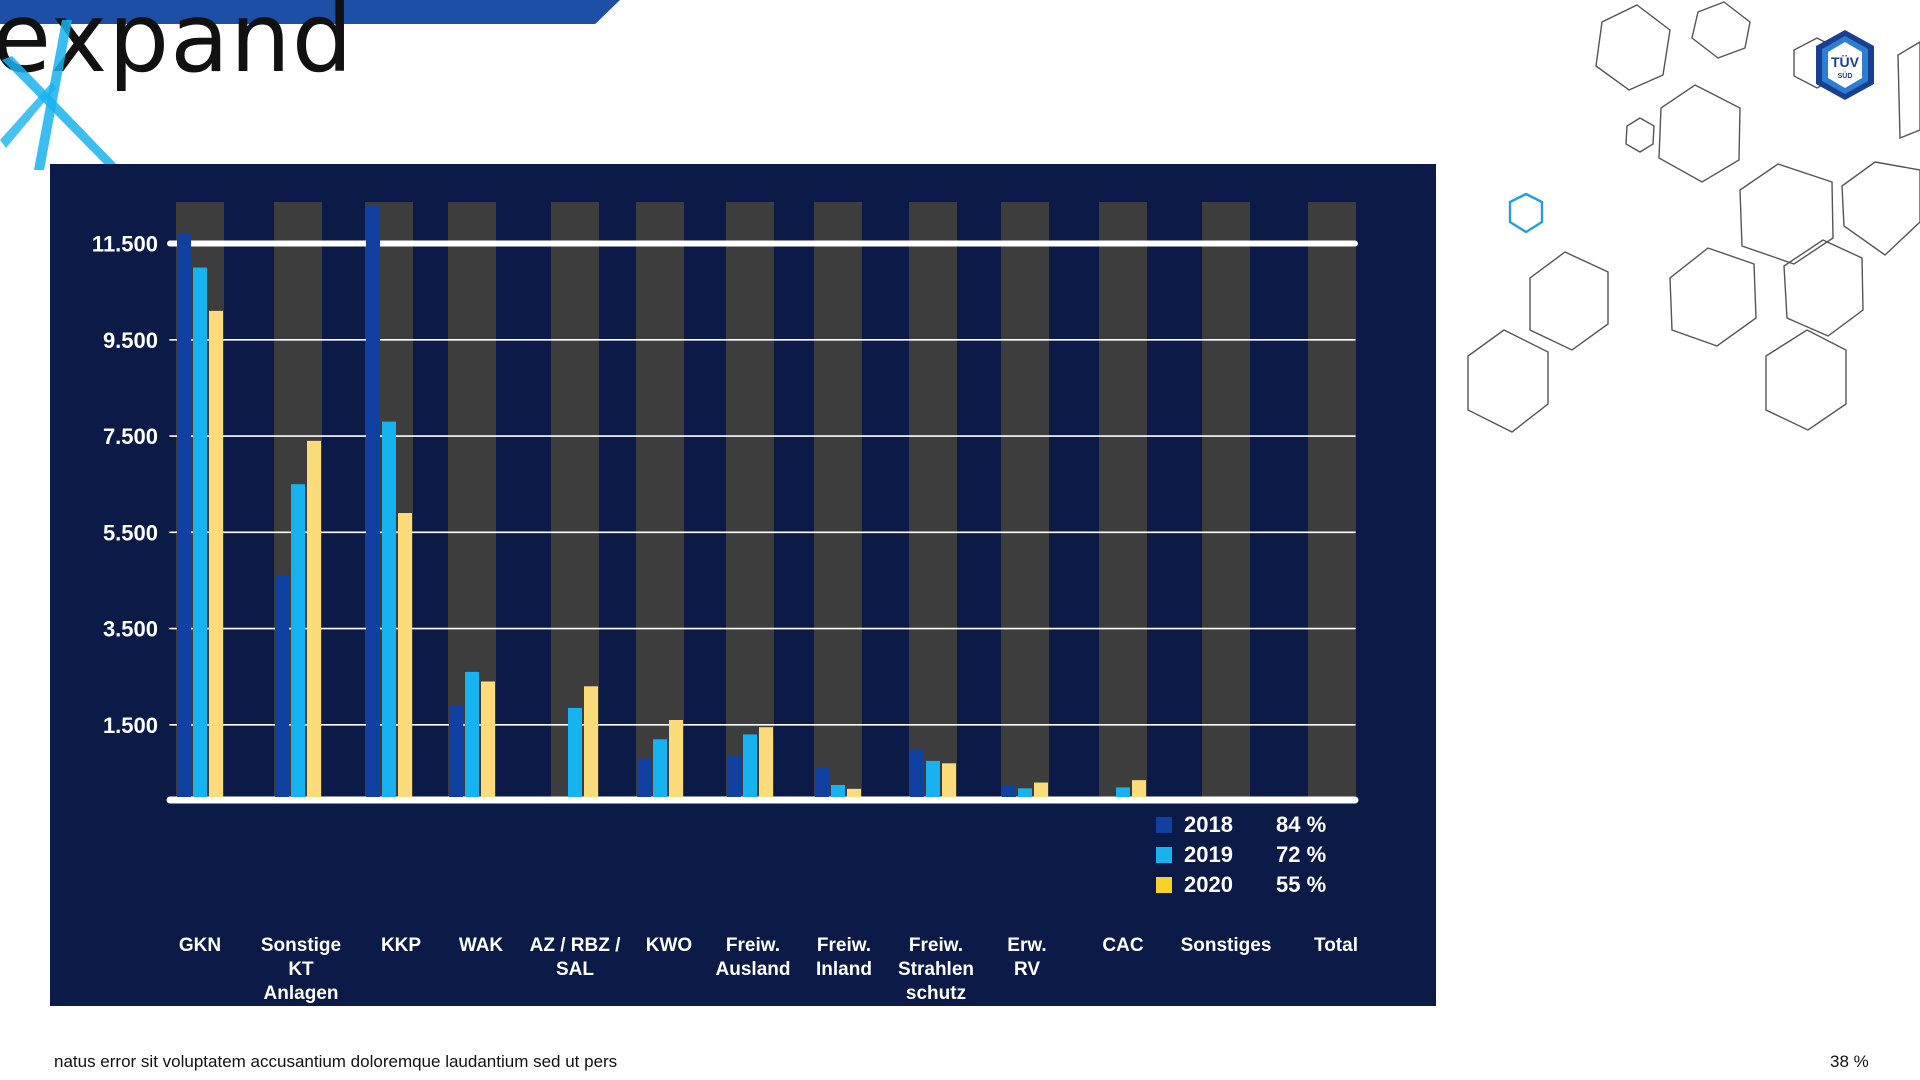 The height and width of the screenshot is (1080, 1920). What do you see at coordinates (310, 12) in the screenshot?
I see `header-accent-band` at bounding box center [310, 12].